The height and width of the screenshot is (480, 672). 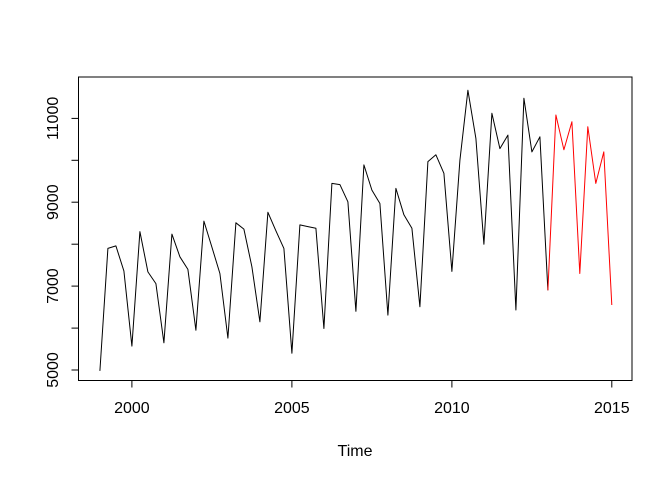 I want to click on x-axis: 2000 2005 2010 2015, so click(x=372, y=398).